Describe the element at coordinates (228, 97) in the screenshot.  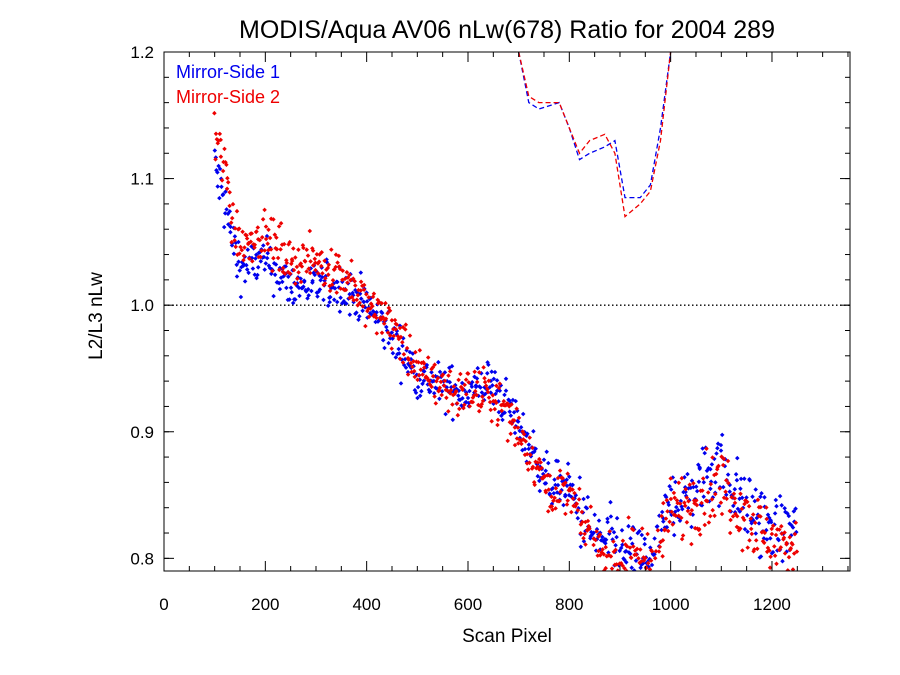
I see `legend-item-mirror-side-2: Mirror-Side 2` at that location.